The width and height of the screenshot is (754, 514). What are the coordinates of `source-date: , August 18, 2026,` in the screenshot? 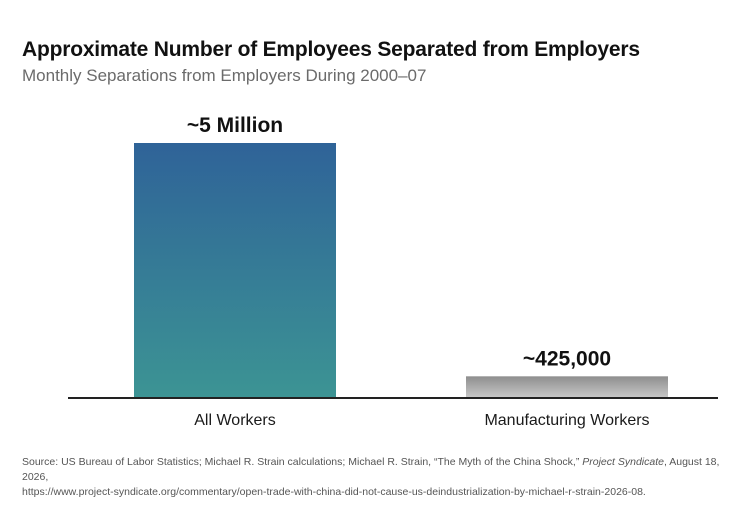 It's located at (371, 469).